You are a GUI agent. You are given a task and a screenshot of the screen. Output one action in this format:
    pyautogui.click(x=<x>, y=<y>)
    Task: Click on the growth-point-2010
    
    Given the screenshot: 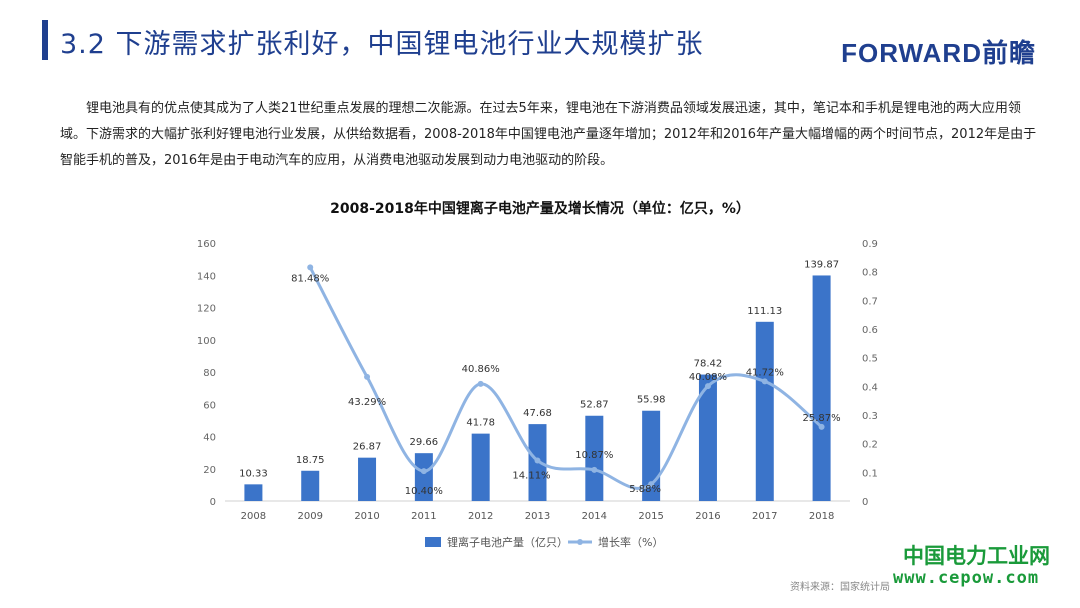 What is the action you would take?
    pyautogui.click(x=367, y=376)
    